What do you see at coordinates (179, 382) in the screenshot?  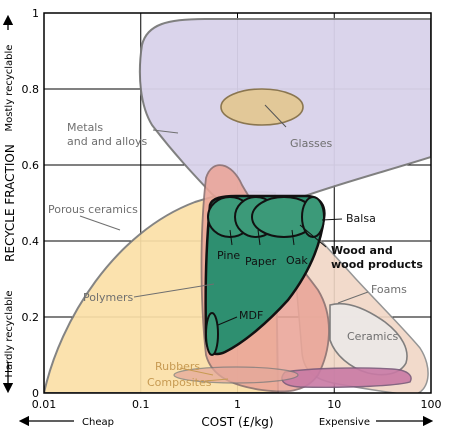 I see `composites-label: Composites` at bounding box center [179, 382].